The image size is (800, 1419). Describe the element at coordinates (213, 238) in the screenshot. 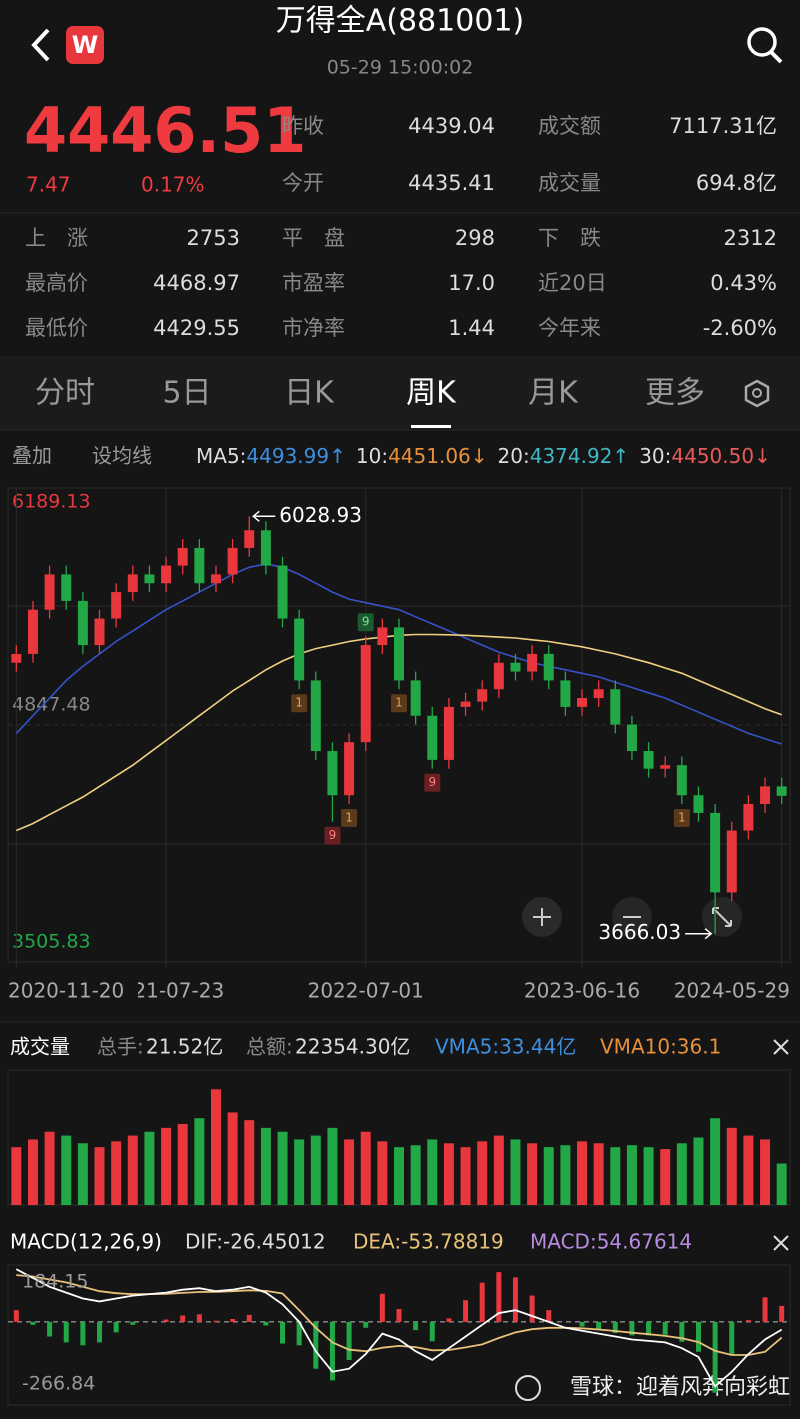

I see `market-value: 2753` at that location.